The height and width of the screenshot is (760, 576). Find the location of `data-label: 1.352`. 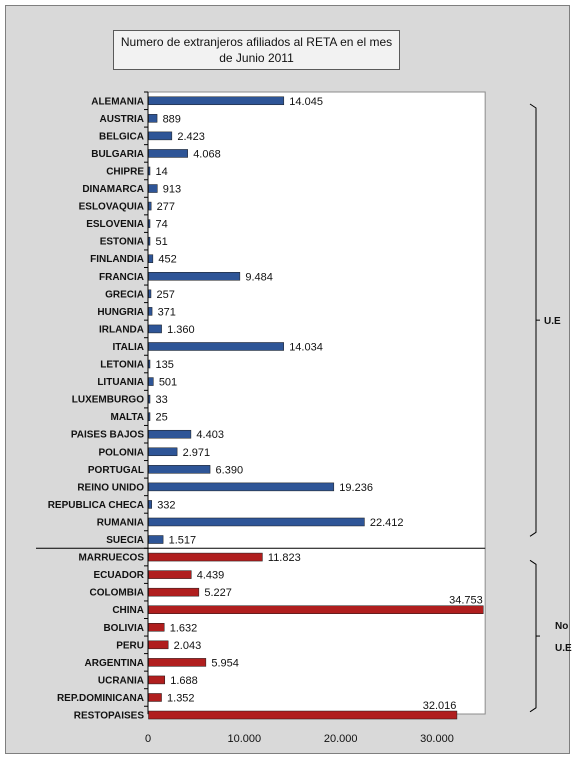

data-label: 1.352 is located at coordinates (181, 698).